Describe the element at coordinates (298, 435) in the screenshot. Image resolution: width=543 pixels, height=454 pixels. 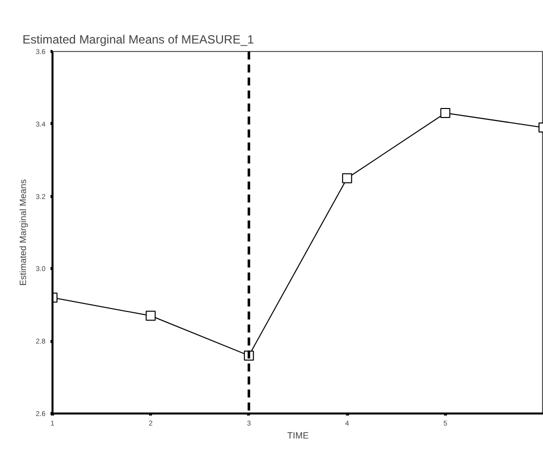
I see `x-axis-title: TIME` at that location.